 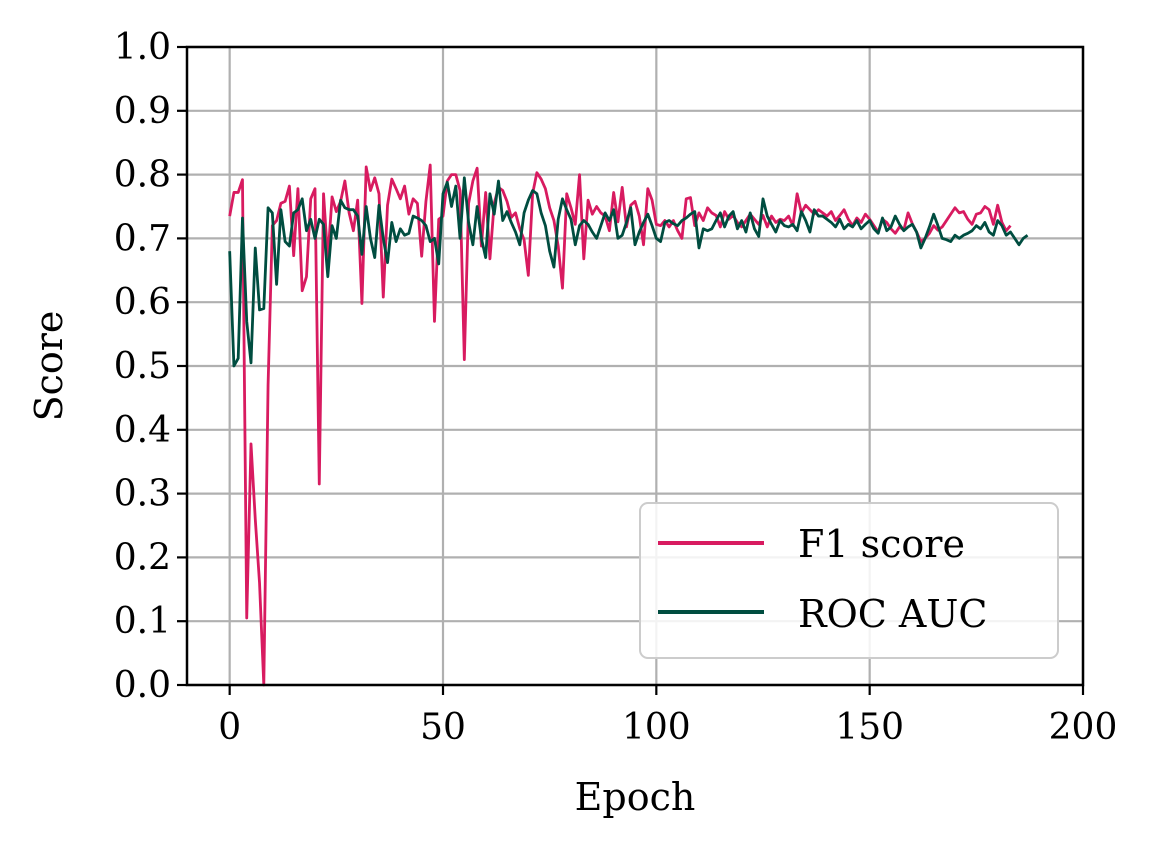 What do you see at coordinates (229, 727) in the screenshot?
I see `x-tick-label: 0` at bounding box center [229, 727].